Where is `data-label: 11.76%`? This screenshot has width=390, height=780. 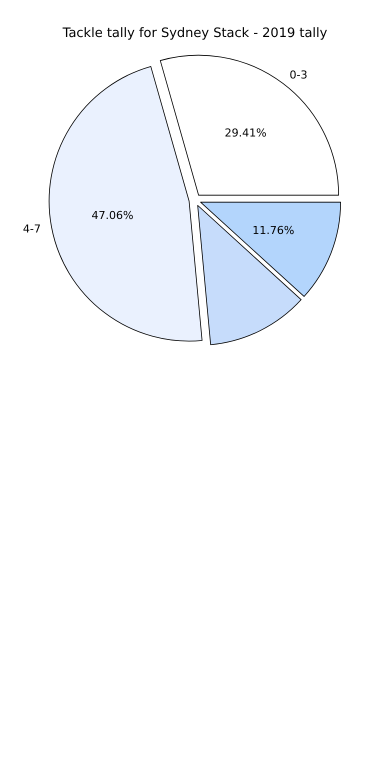 data-label: 11.76% is located at coordinates (273, 230).